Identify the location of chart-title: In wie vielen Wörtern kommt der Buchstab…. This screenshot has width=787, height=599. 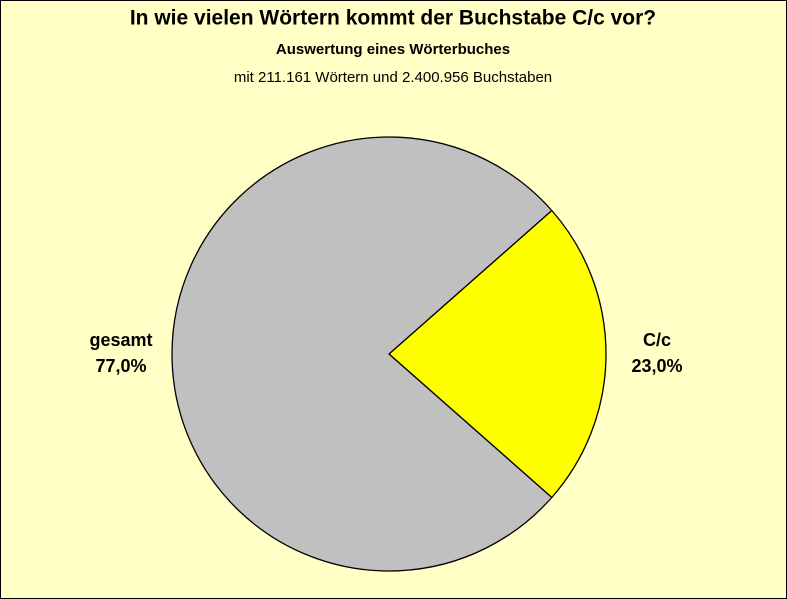
(393, 18).